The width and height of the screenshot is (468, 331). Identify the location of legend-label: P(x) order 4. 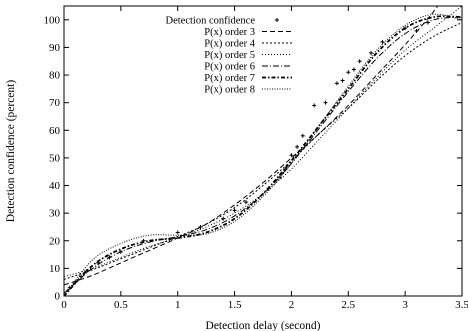
(229, 44).